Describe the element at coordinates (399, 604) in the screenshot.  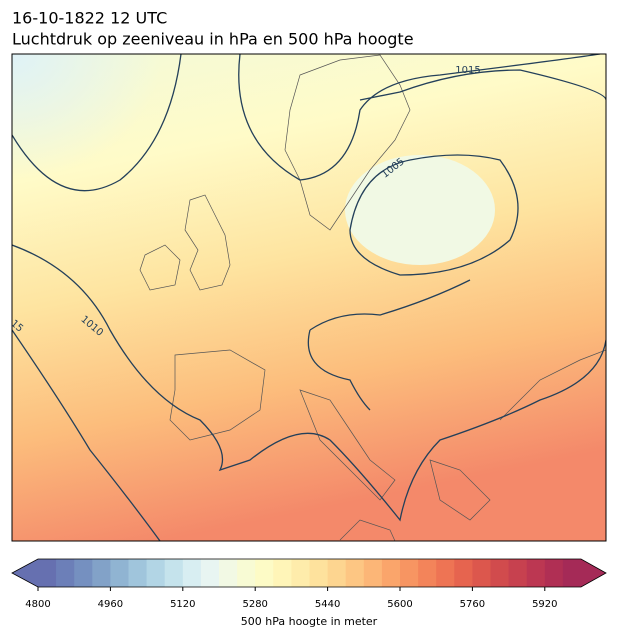
I see `colorbar-tick-label: 5600` at that location.